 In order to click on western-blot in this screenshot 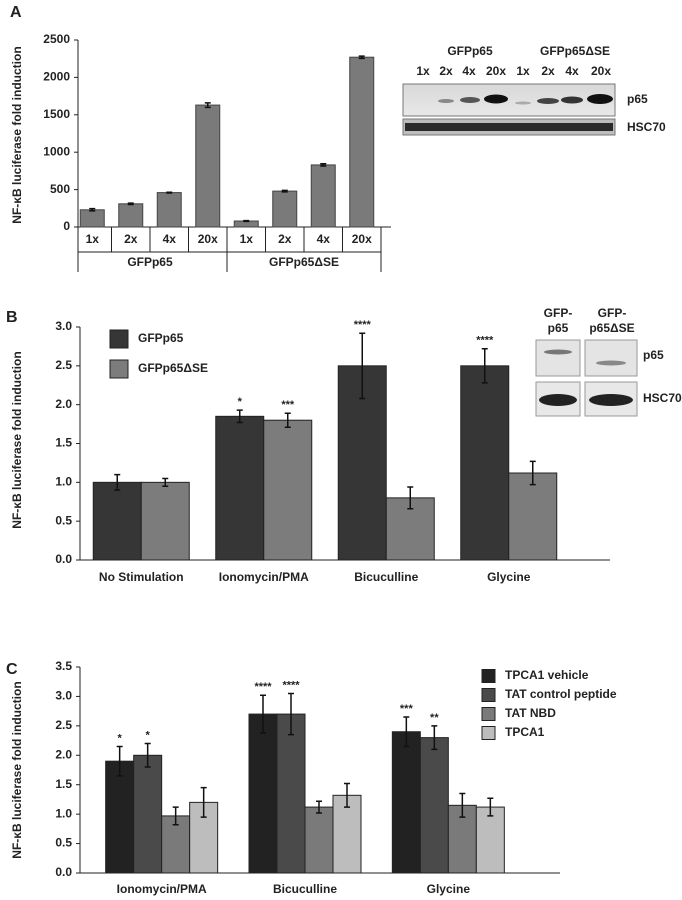, I will do `click(586, 378)`.